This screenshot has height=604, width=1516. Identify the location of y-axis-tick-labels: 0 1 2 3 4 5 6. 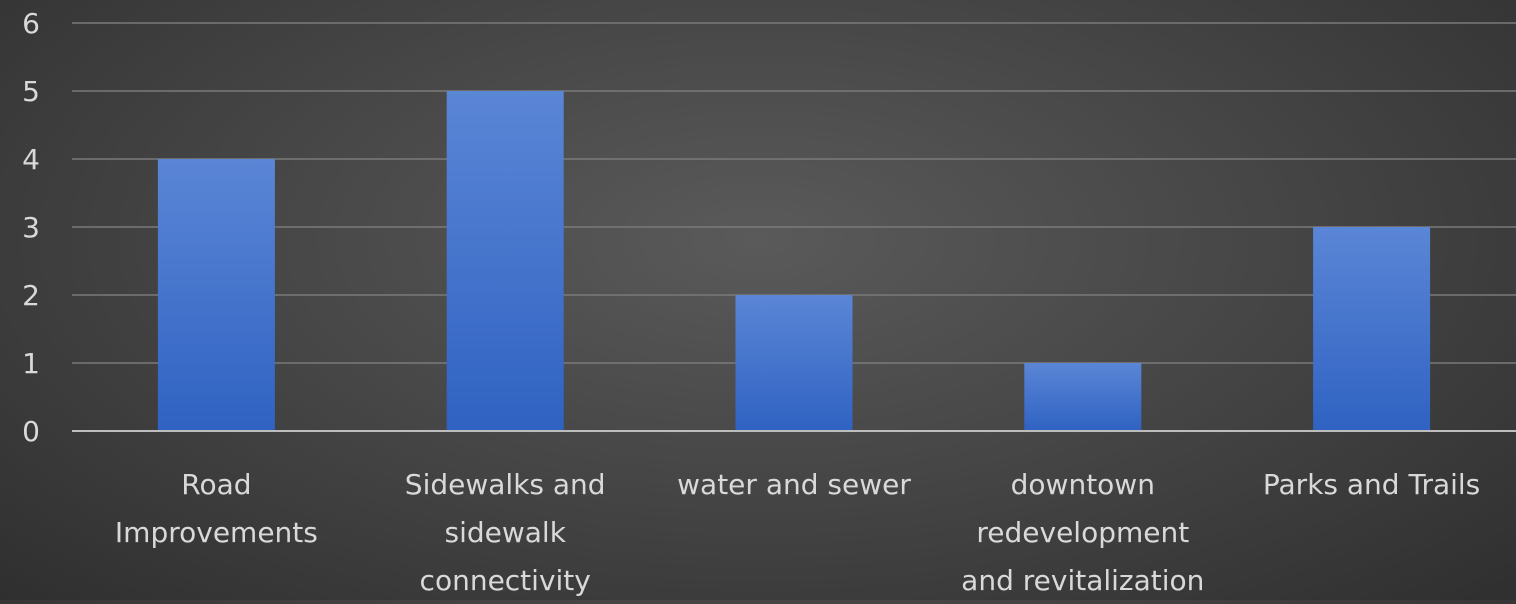
(31, 227).